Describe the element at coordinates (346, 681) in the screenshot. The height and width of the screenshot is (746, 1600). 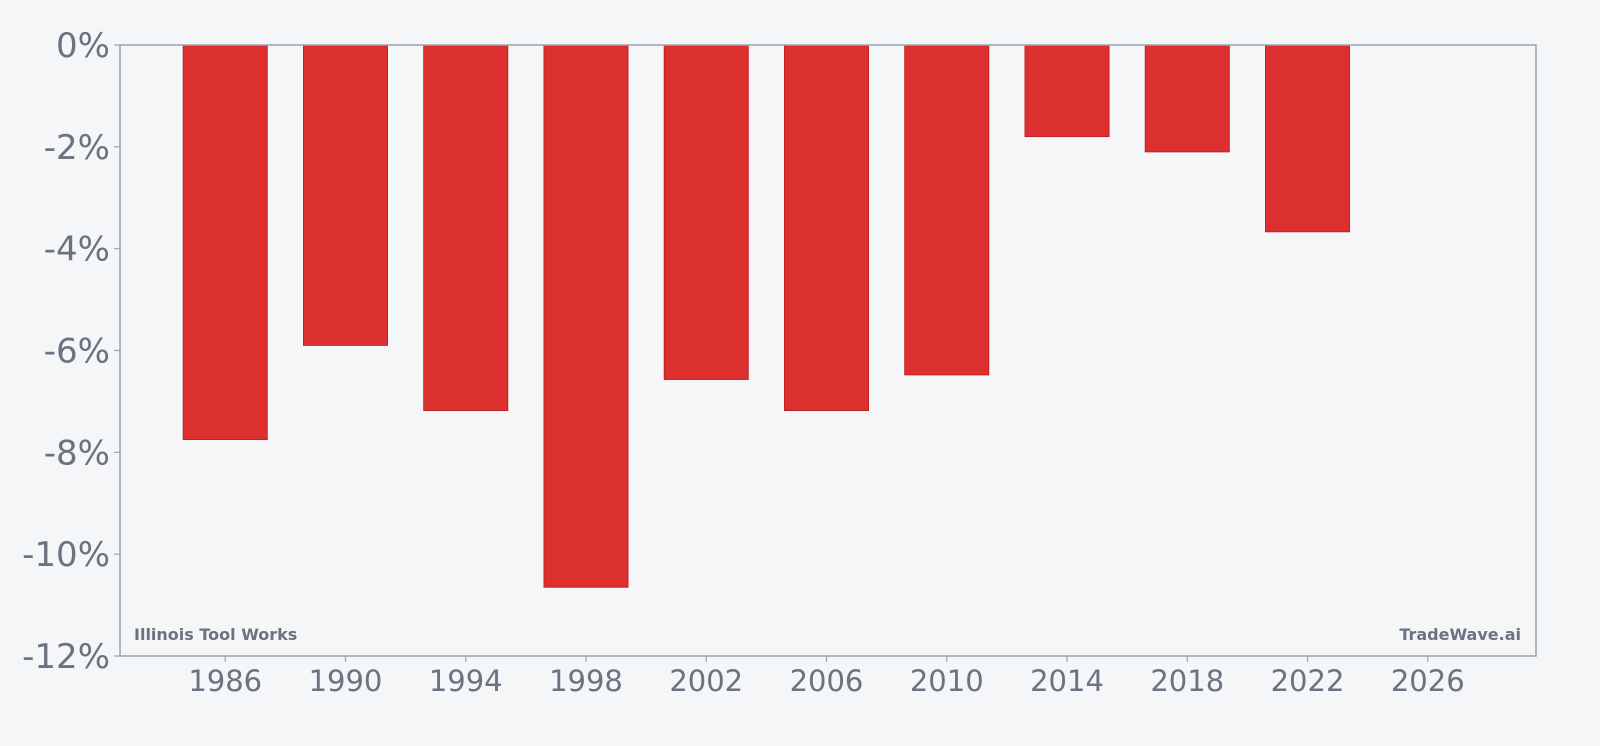
I see `x-tick-label: 1990` at that location.